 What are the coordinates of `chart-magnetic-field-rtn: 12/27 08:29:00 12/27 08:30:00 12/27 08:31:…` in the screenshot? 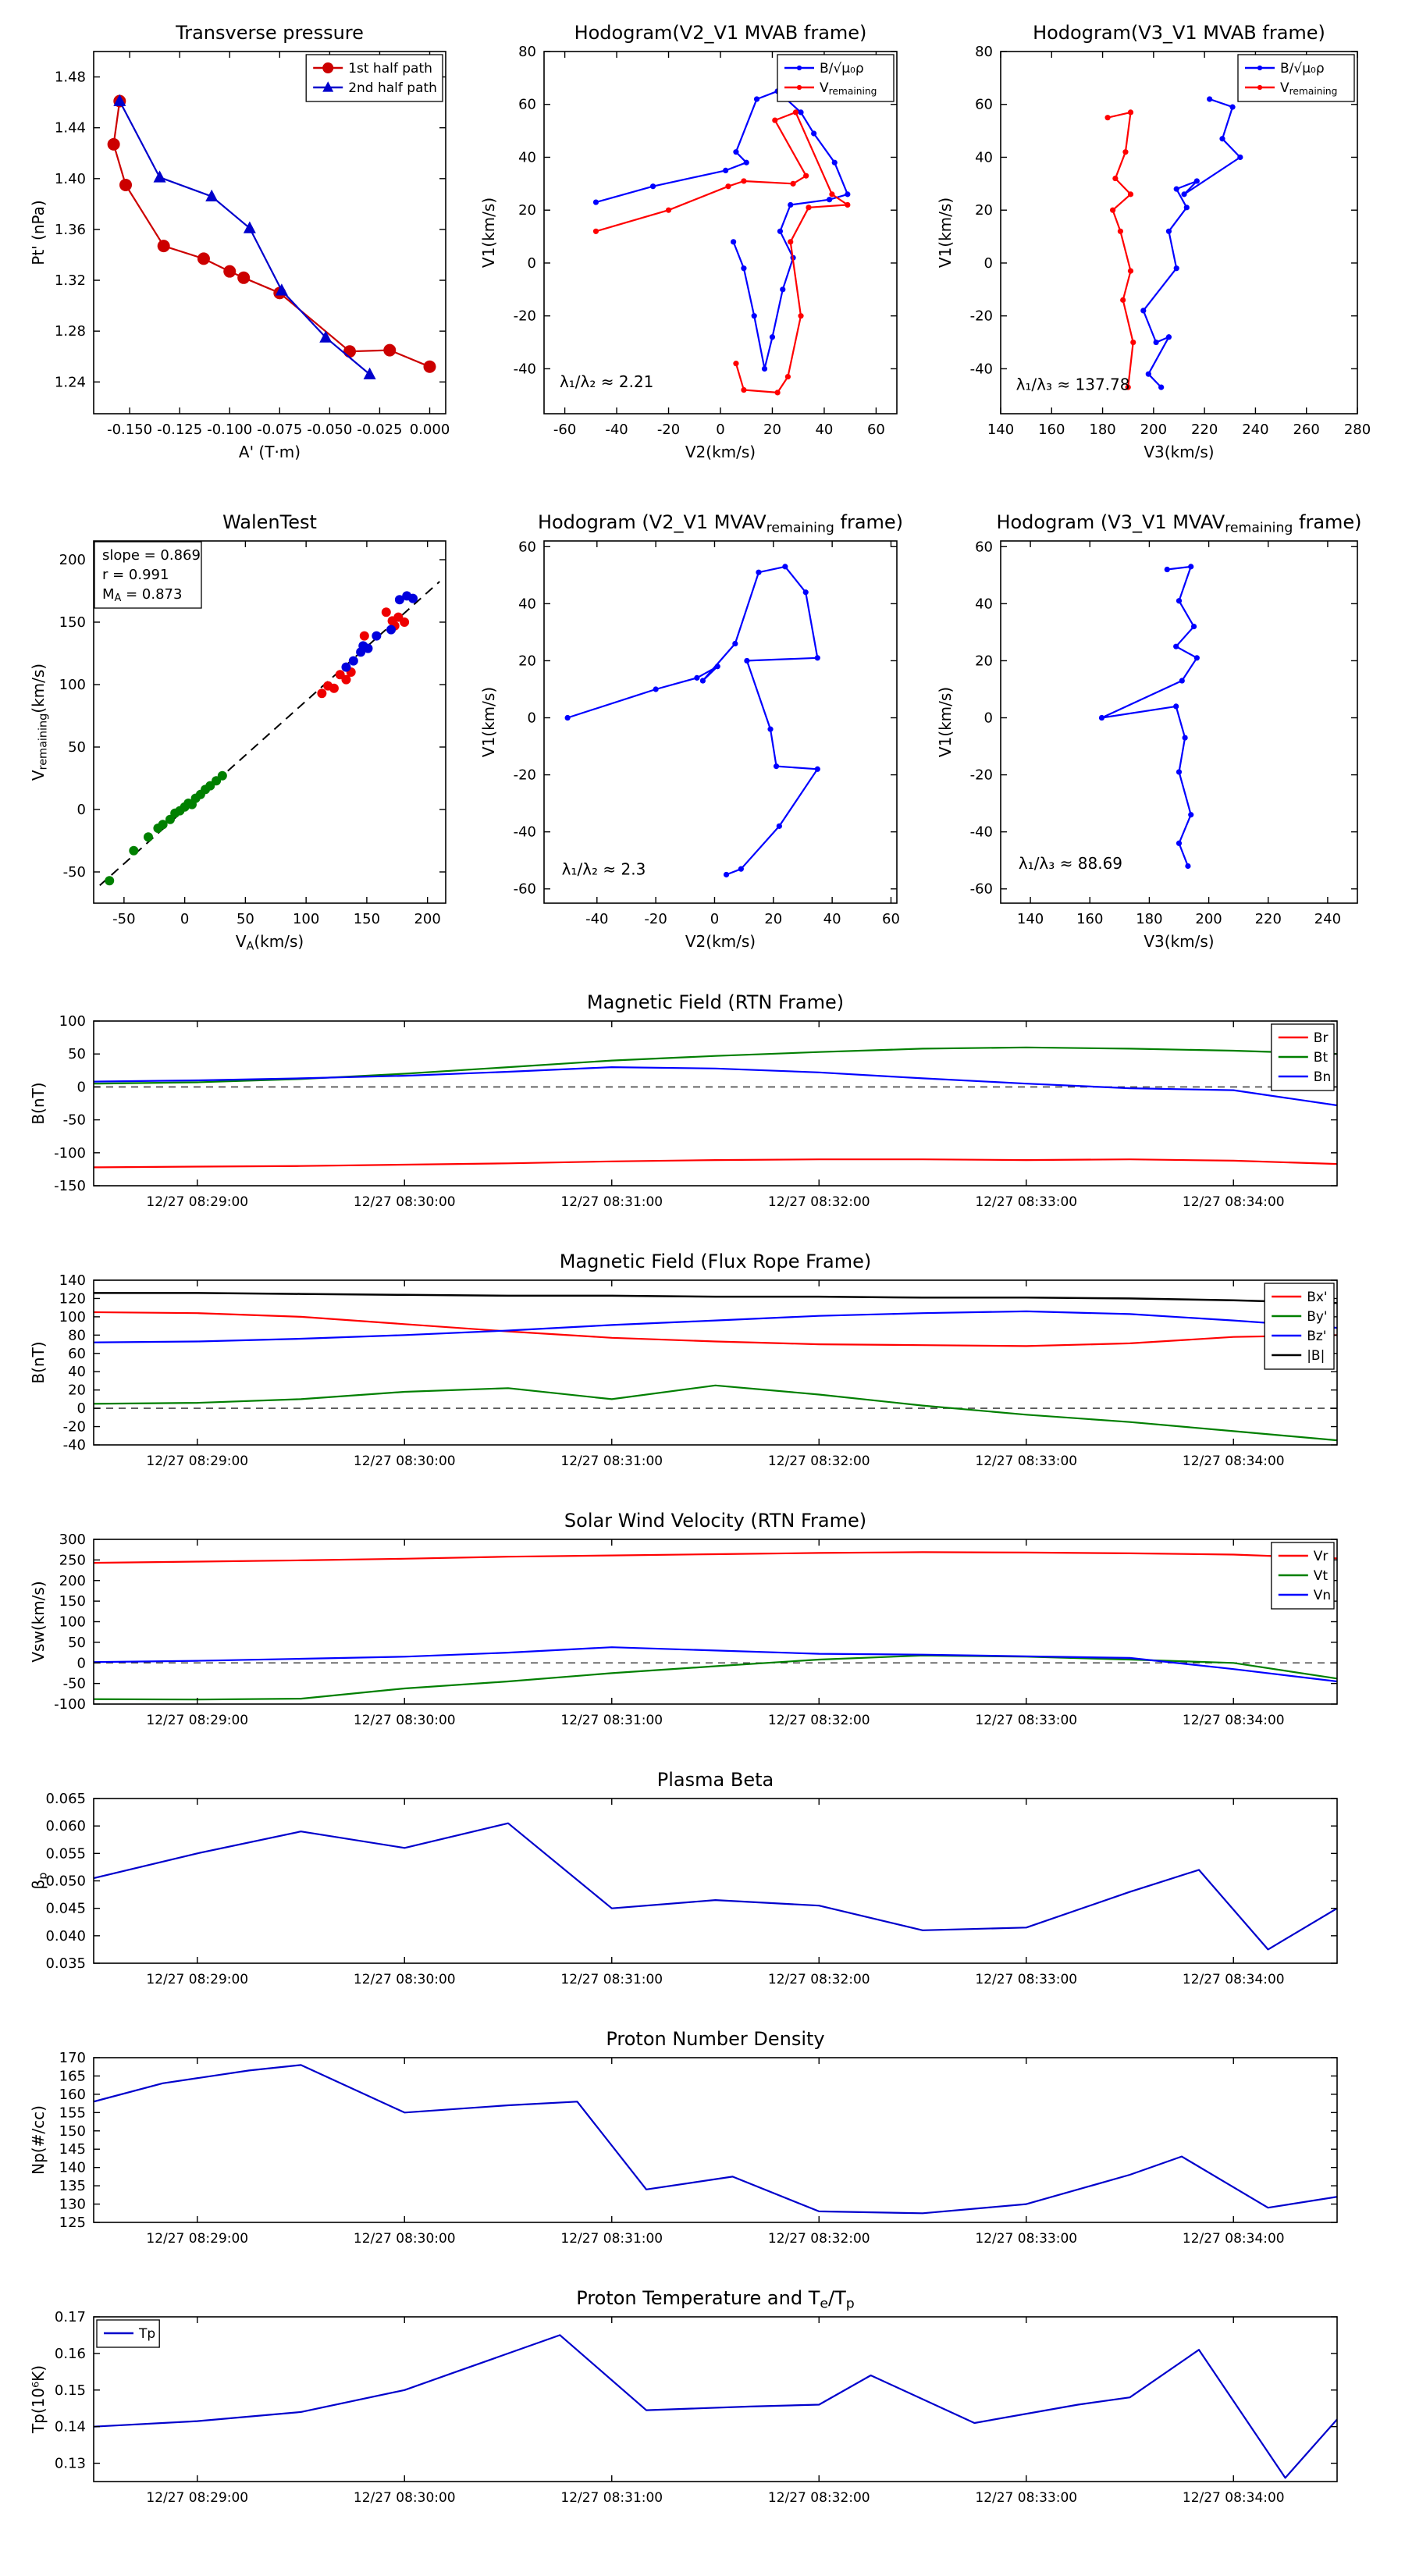 It's located at (705, 1108).